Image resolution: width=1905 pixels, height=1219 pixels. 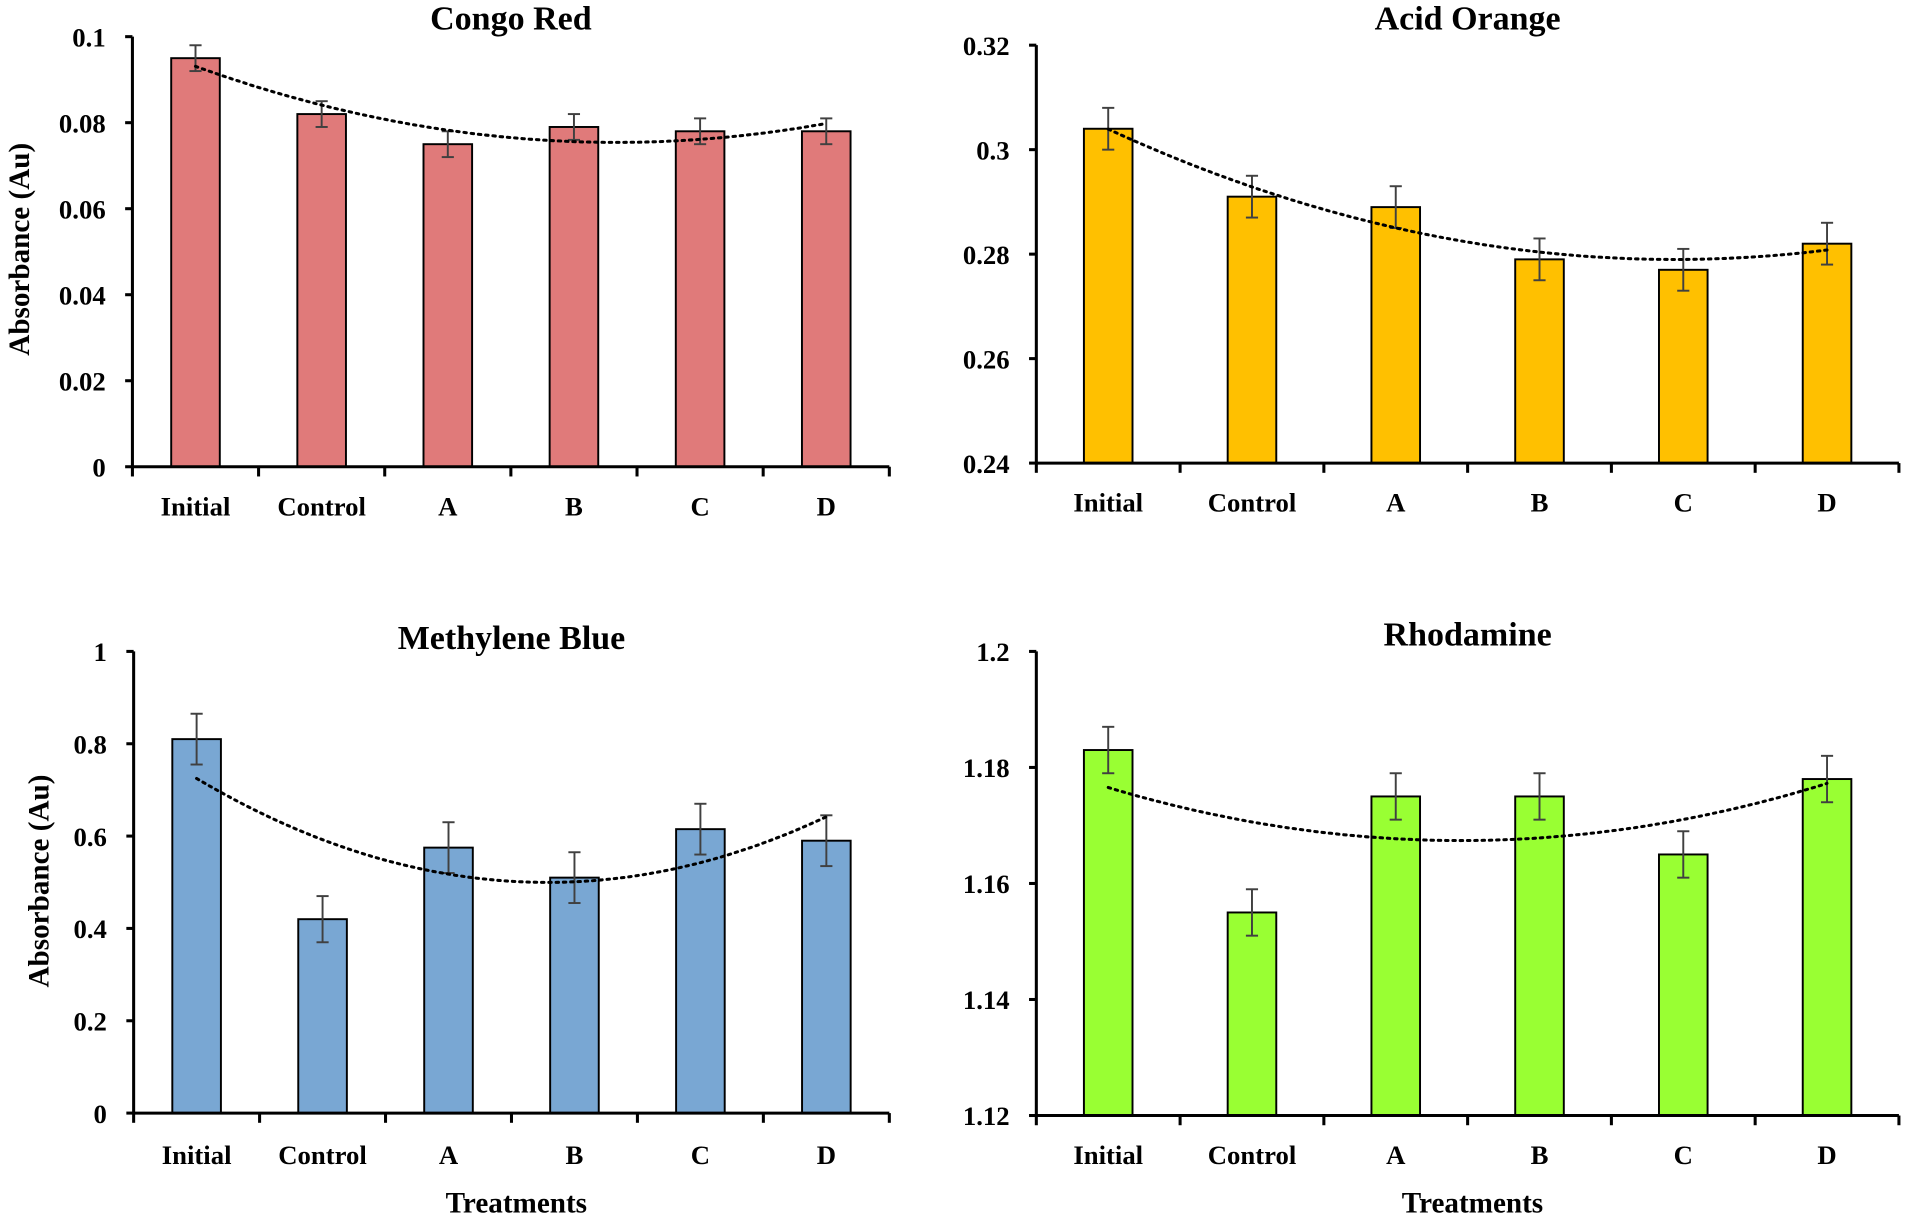 What do you see at coordinates (90, 929) in the screenshot?
I see `y-tick-label: 0.4` at bounding box center [90, 929].